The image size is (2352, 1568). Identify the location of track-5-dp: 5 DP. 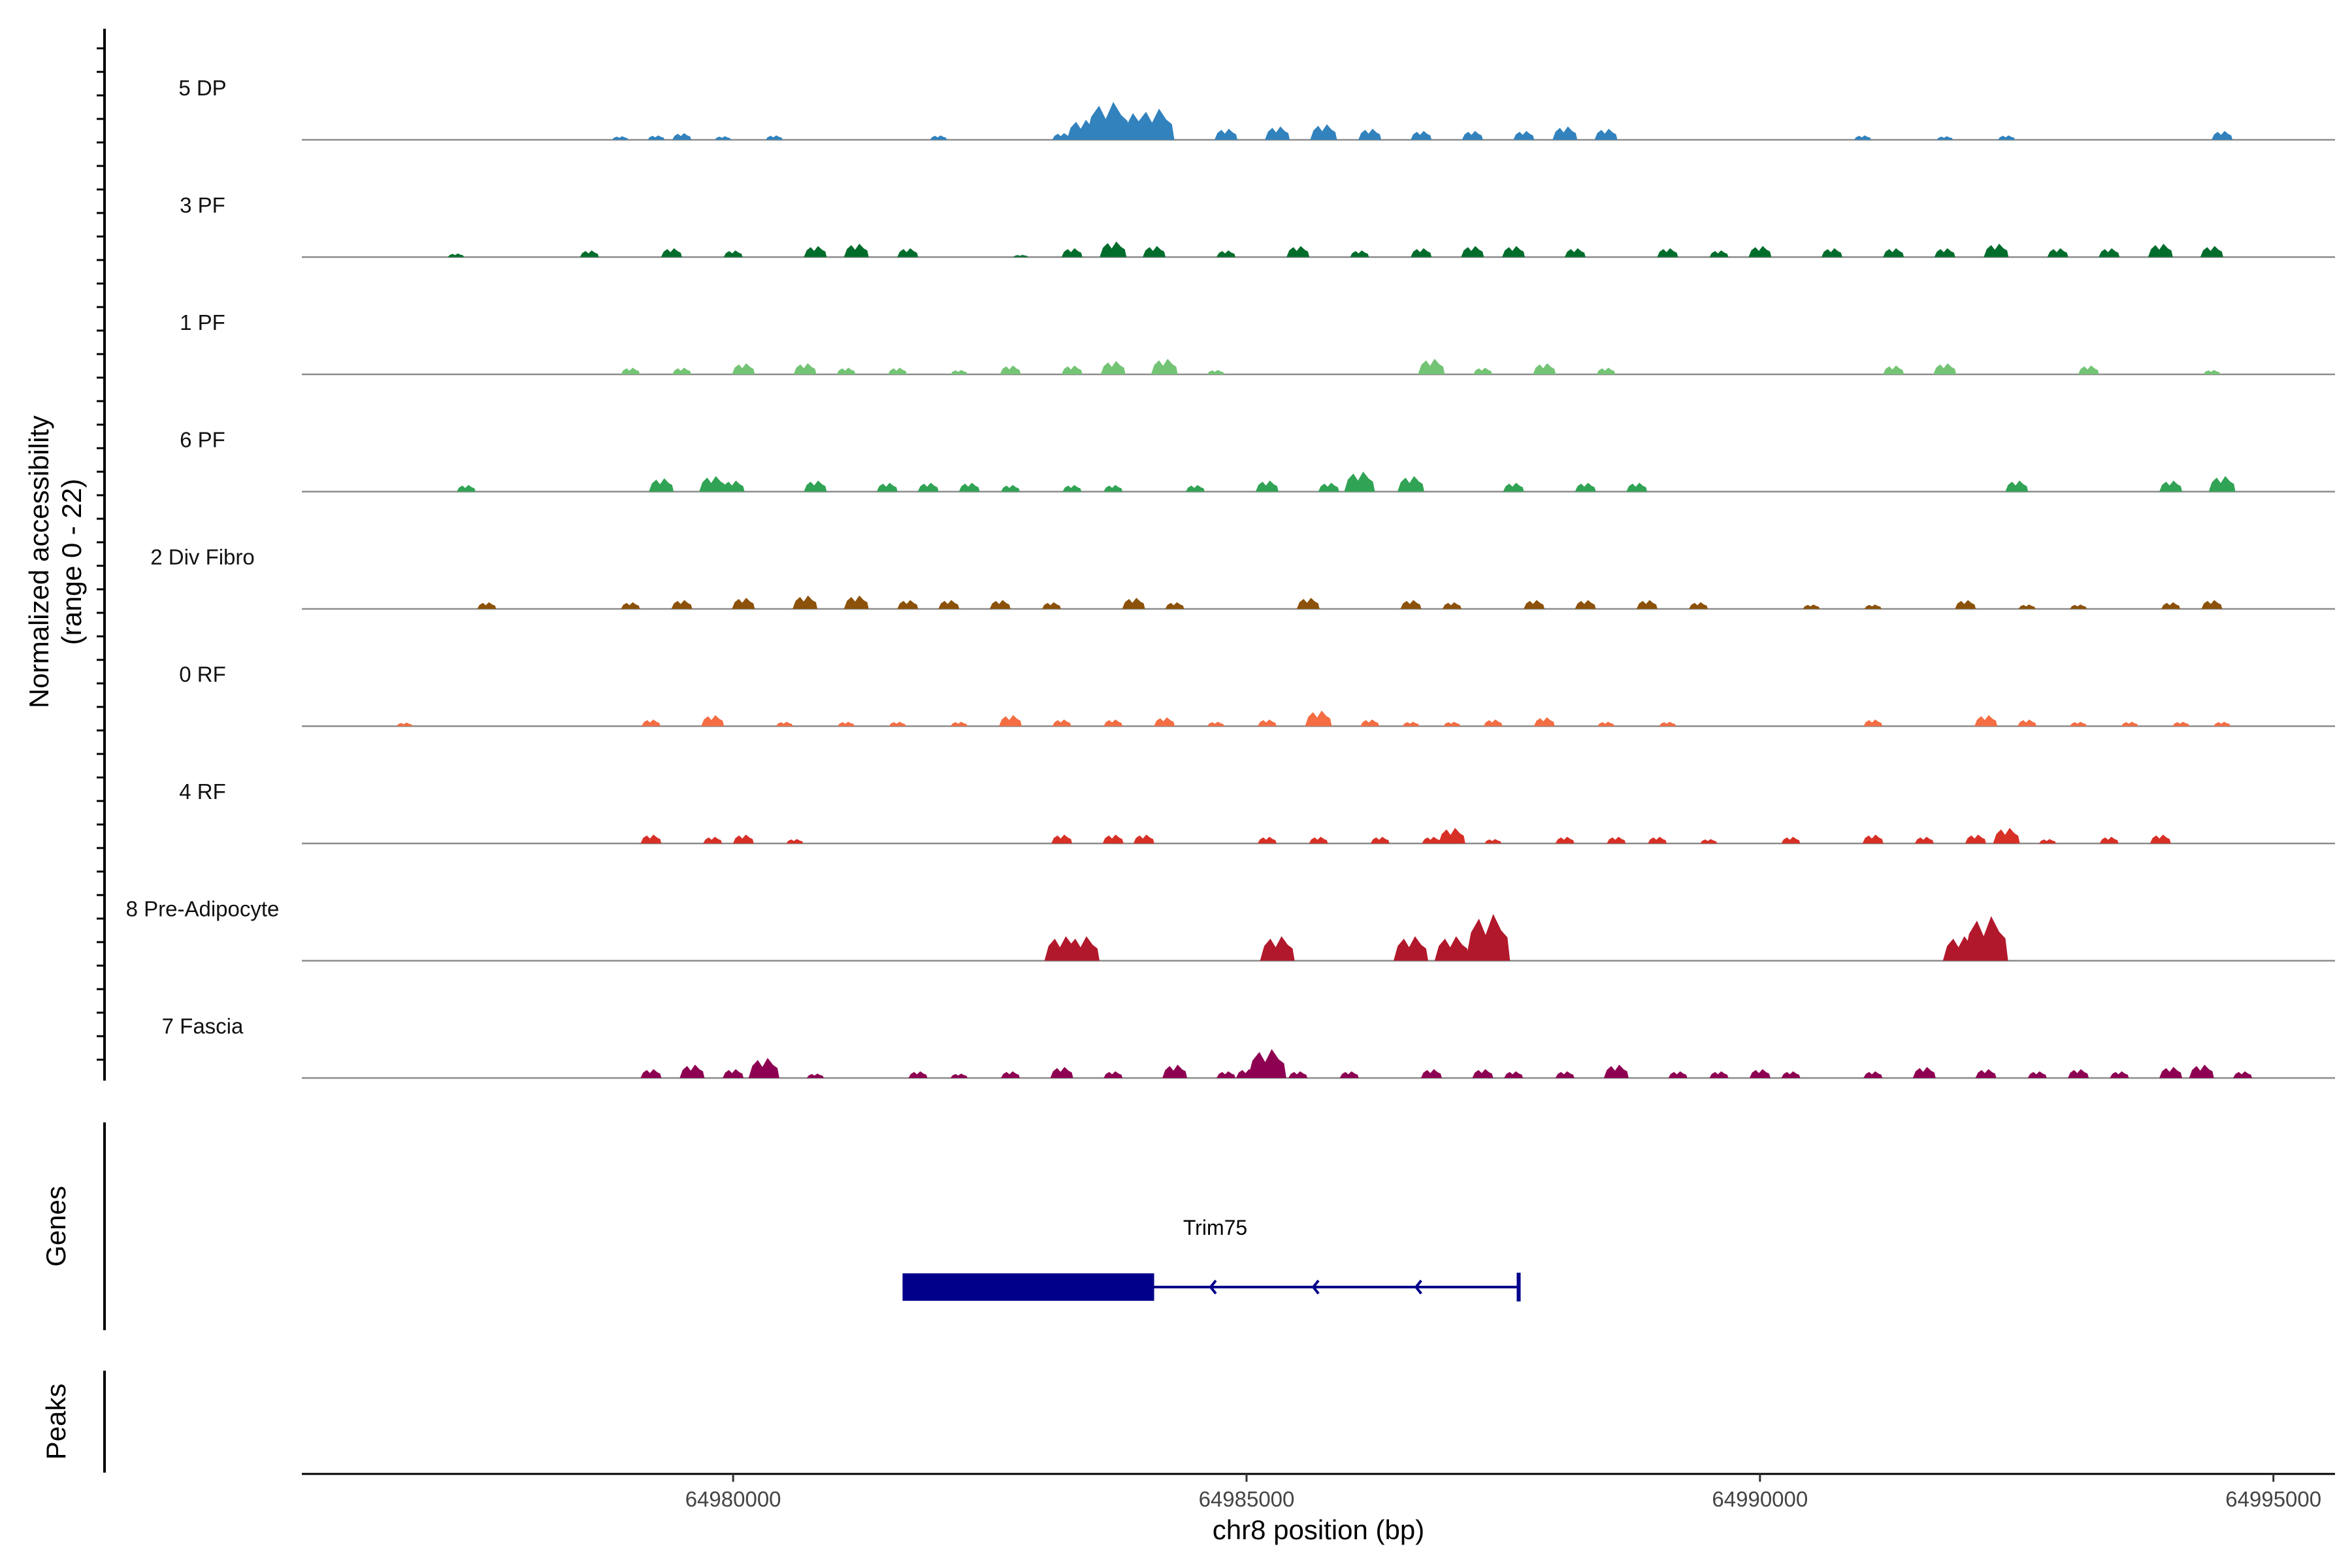
(1256, 108).